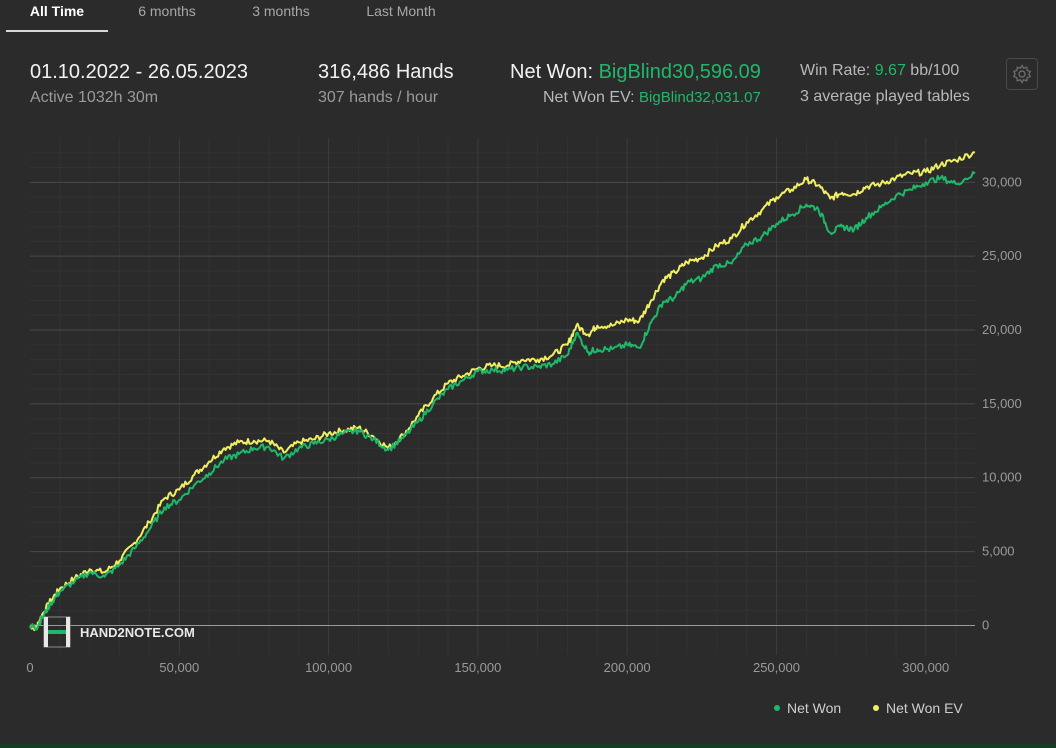  What do you see at coordinates (528, 746) in the screenshot?
I see `bottom-border` at bounding box center [528, 746].